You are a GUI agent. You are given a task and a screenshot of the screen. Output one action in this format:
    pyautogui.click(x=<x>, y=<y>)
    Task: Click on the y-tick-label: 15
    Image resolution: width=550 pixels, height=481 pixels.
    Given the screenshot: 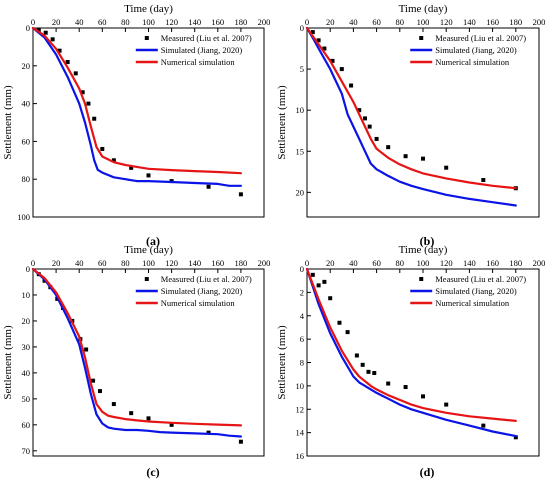 What is the action you would take?
    pyautogui.click(x=300, y=151)
    